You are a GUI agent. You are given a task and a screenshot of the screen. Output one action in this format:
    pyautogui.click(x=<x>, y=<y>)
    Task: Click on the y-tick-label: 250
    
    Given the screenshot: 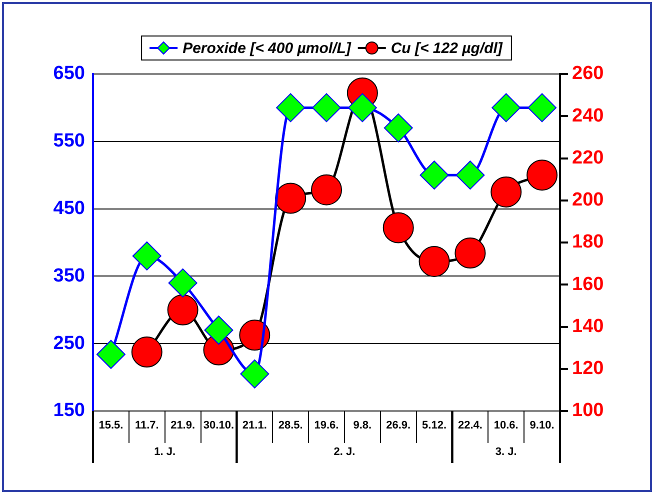 What is the action you would take?
    pyautogui.click(x=69, y=343)
    